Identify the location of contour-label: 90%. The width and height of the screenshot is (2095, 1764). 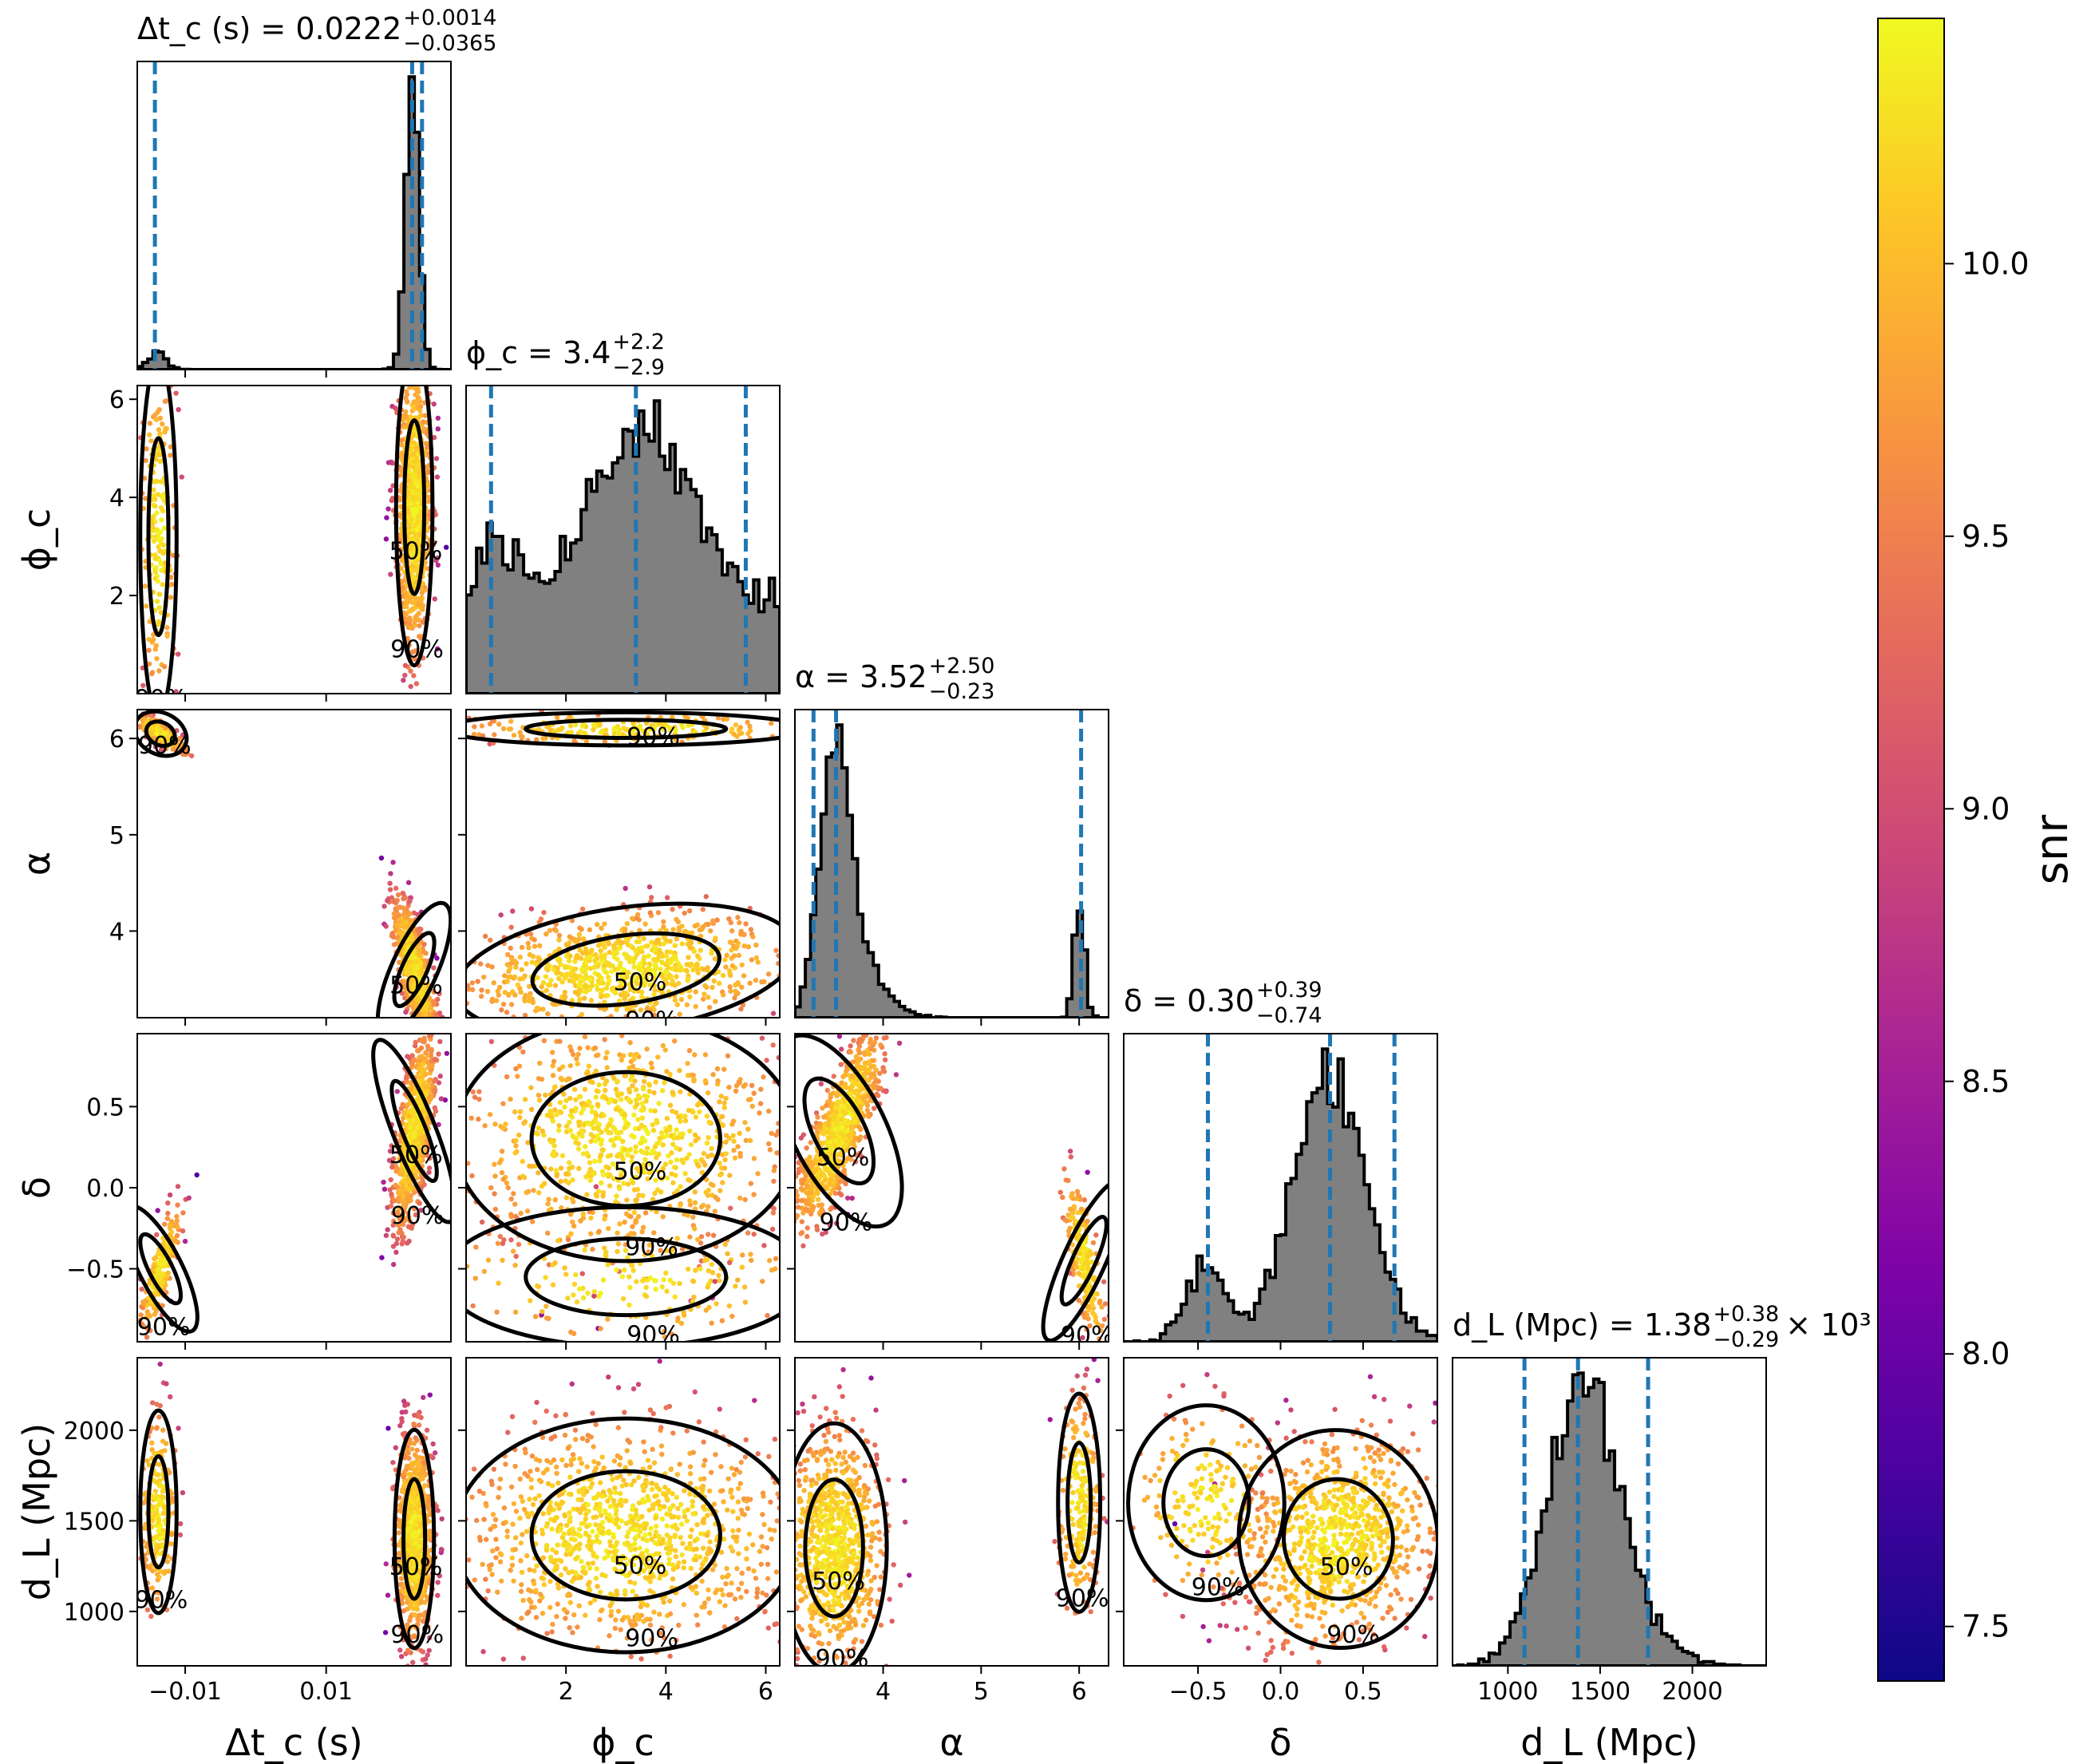
(653, 737).